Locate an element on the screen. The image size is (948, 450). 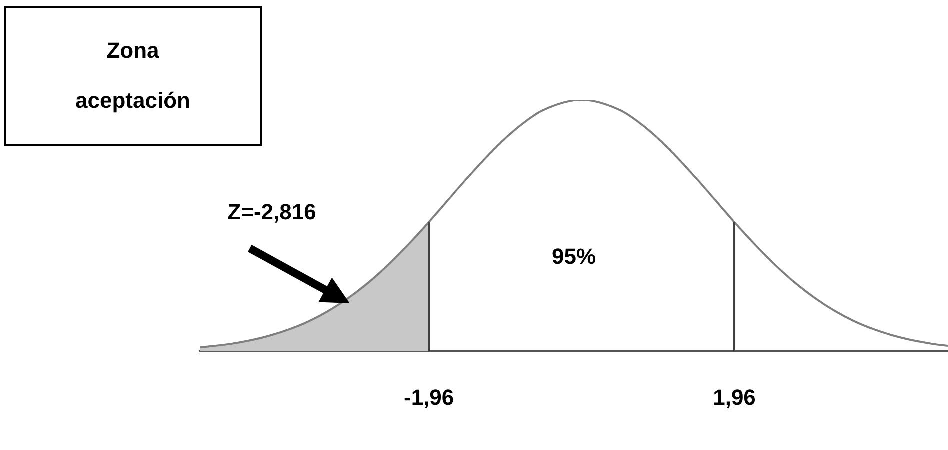
annotation: Z=-2,816 is located at coordinates (272, 212).